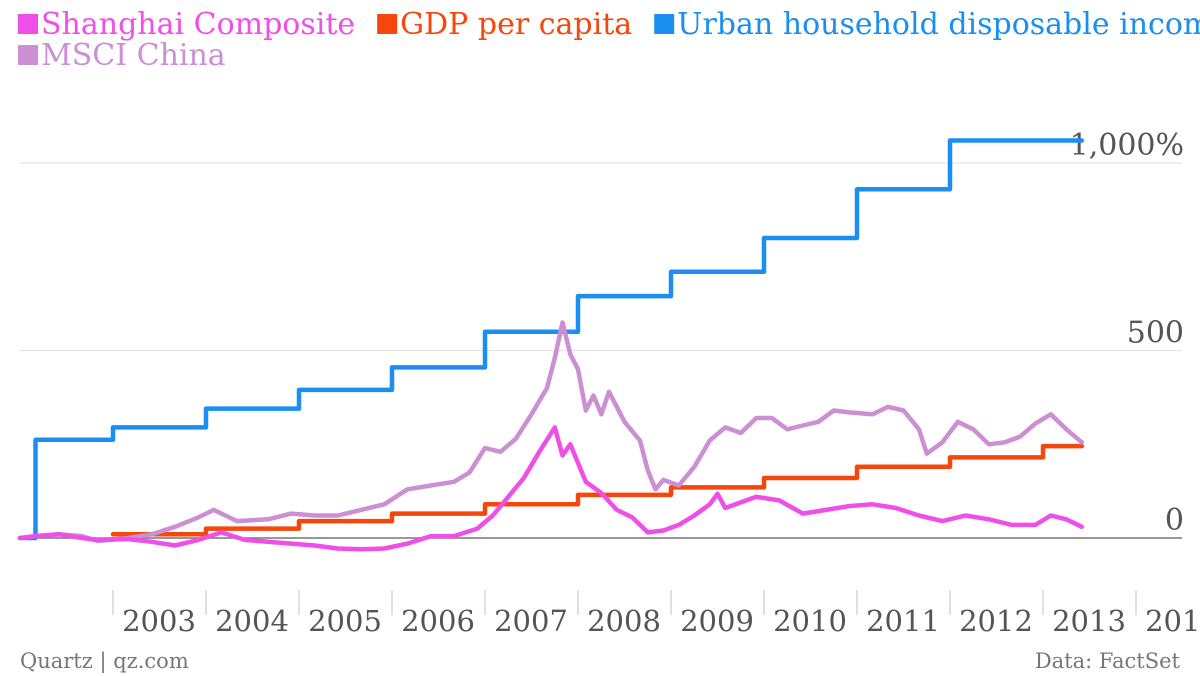 This screenshot has height=676, width=1200. What do you see at coordinates (996, 621) in the screenshot?
I see `x-tick-label: 2012` at bounding box center [996, 621].